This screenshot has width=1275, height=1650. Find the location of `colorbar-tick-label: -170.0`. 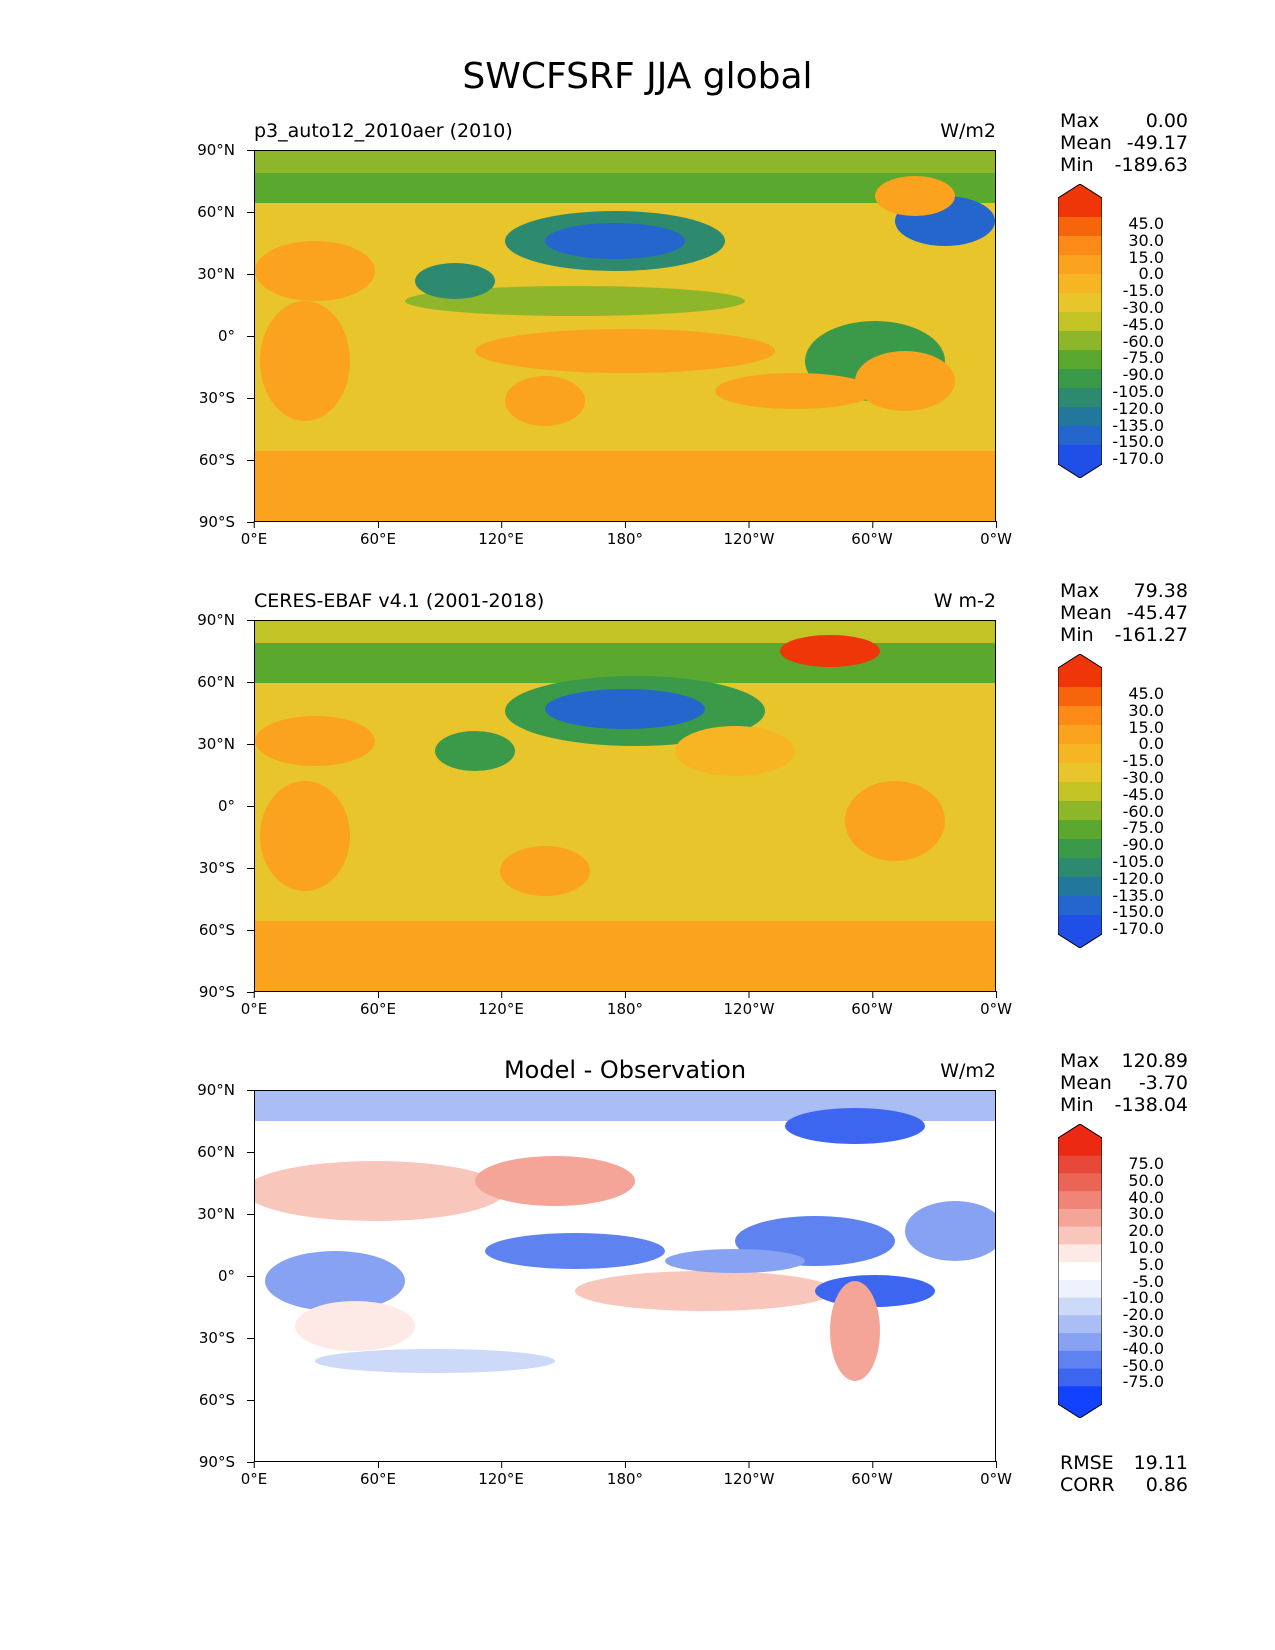

colorbar-tick-label: -170.0 is located at coordinates (1138, 459).